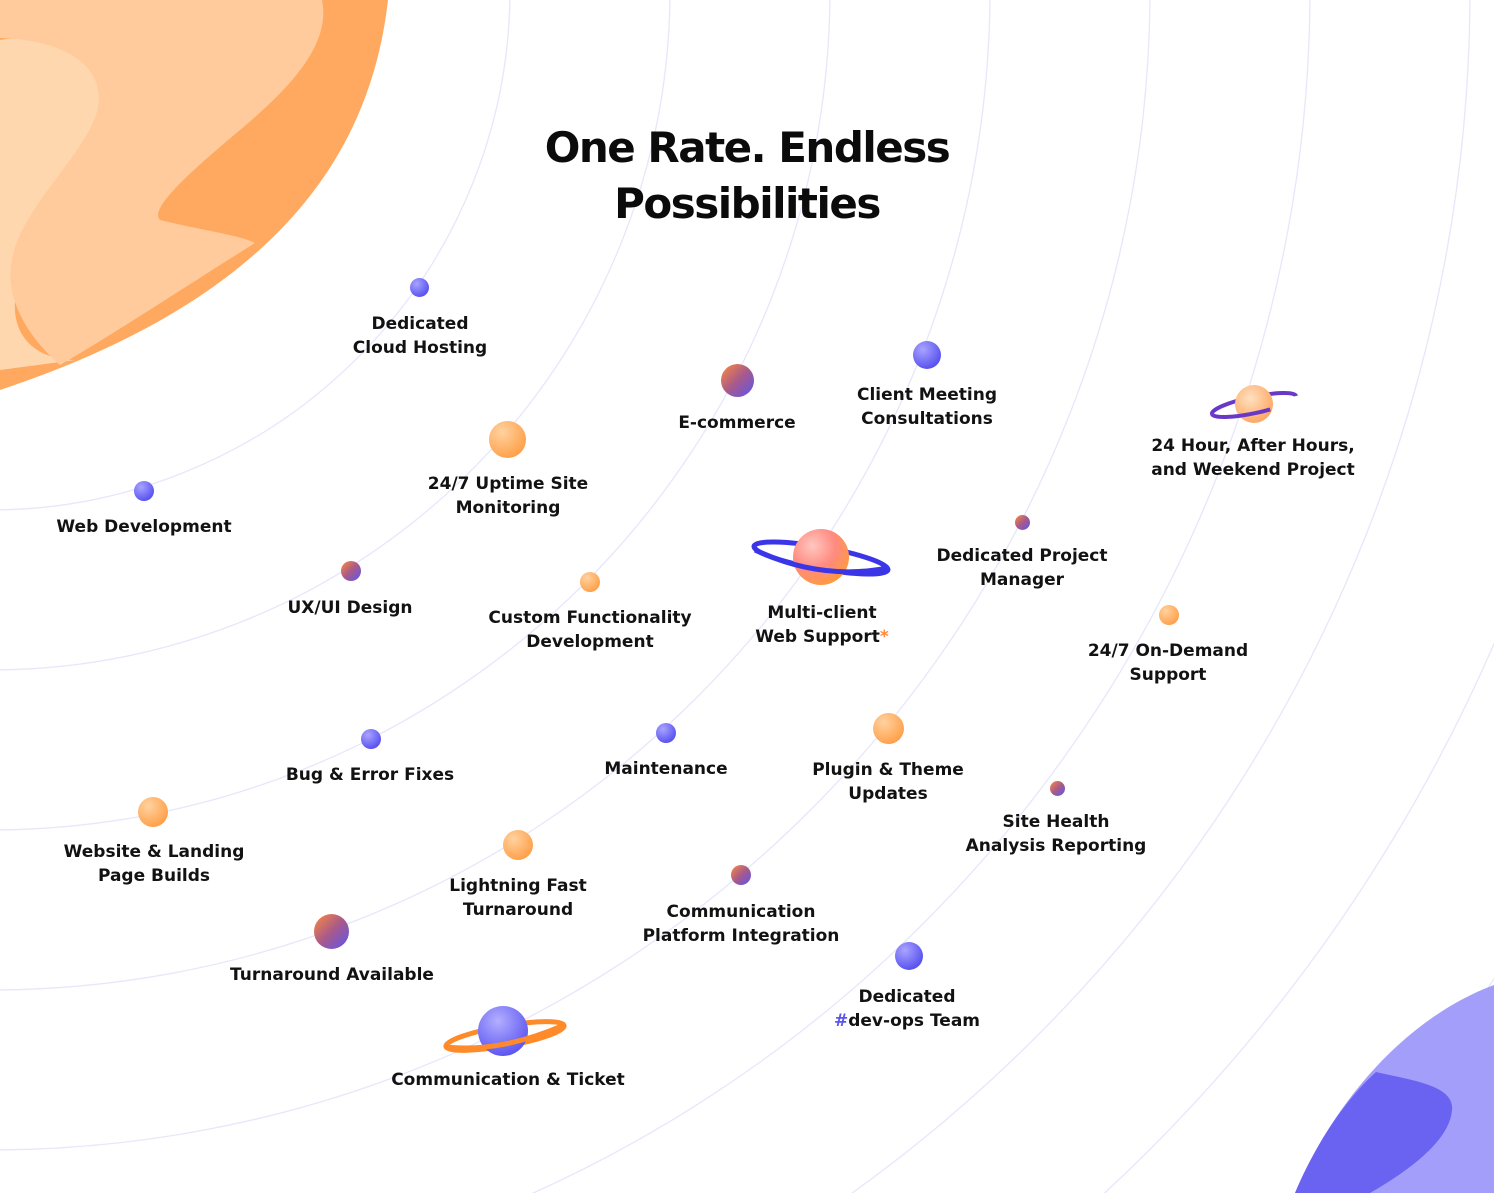  I want to click on title-line-2: Possibilities, so click(747, 203).